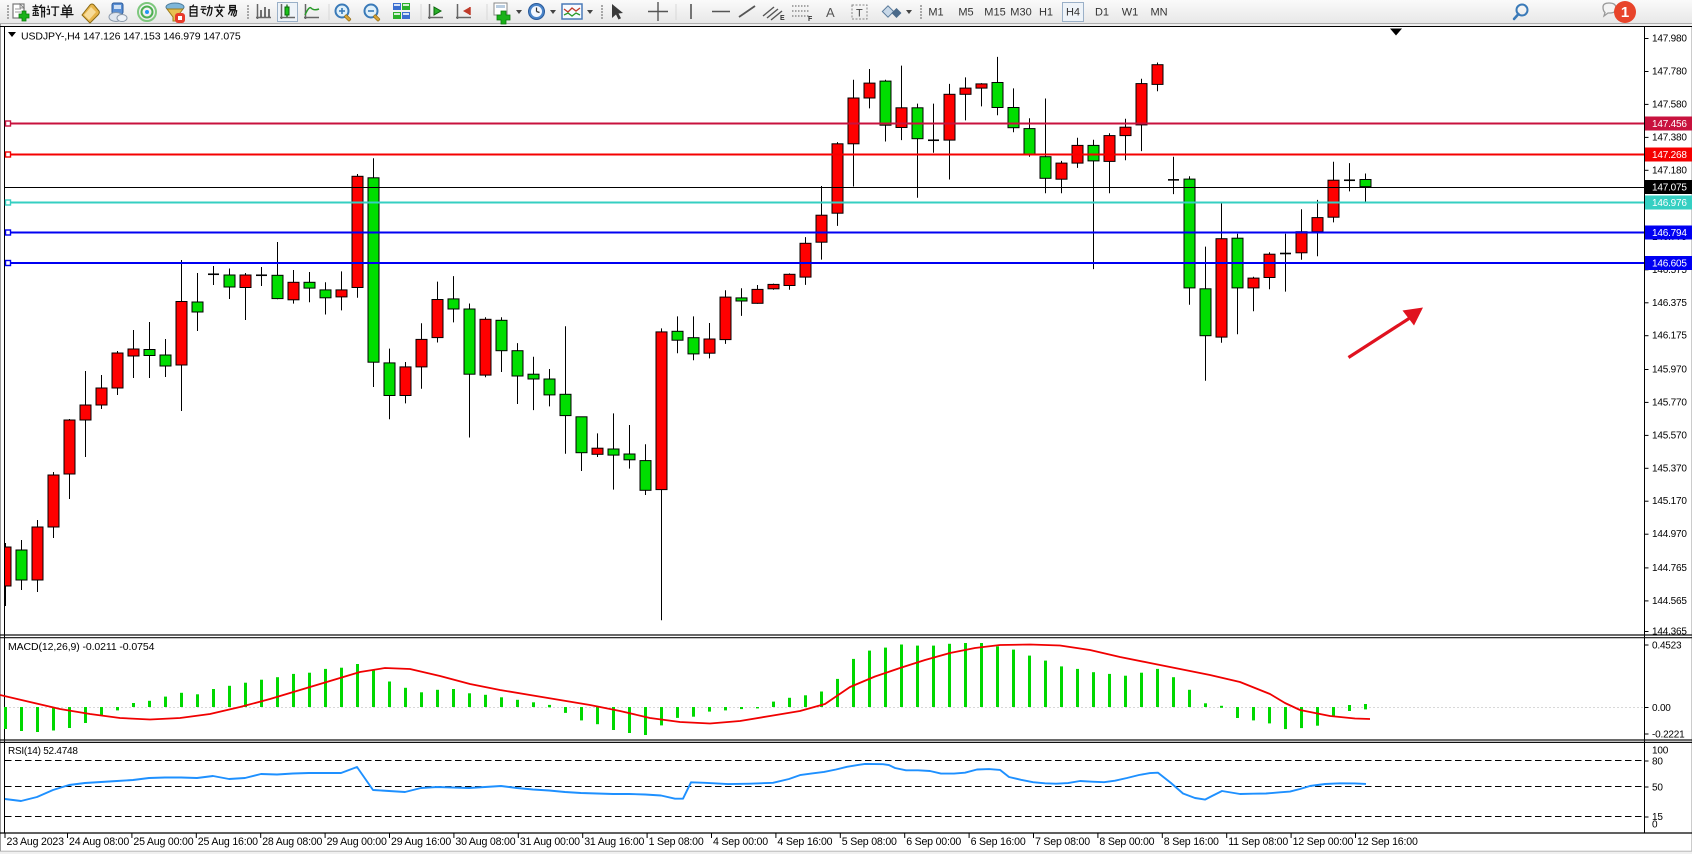 The image size is (1692, 854). Describe the element at coordinates (1669, 402) in the screenshot. I see `svg-text: 145.770` at that location.